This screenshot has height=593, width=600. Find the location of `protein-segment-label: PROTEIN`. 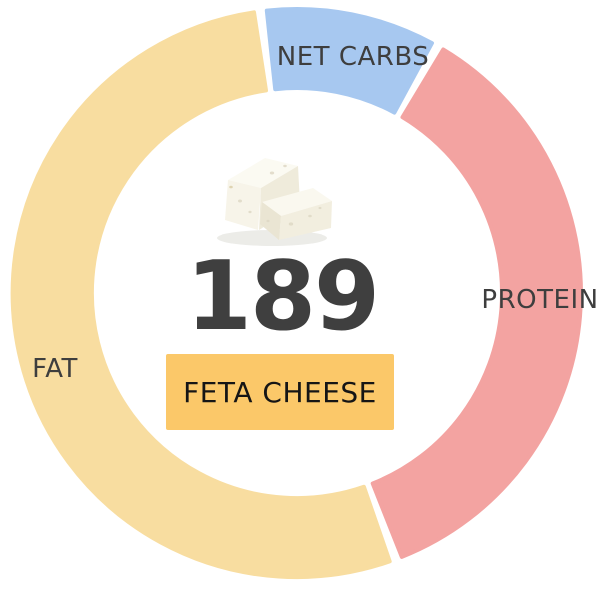

protein-segment-label: PROTEIN is located at coordinates (540, 300).